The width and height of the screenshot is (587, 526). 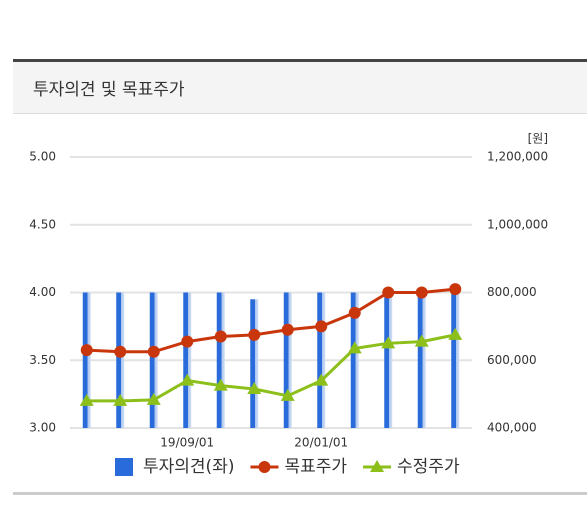 What do you see at coordinates (187, 443) in the screenshot?
I see `x-tick-label: 19/09/01` at bounding box center [187, 443].